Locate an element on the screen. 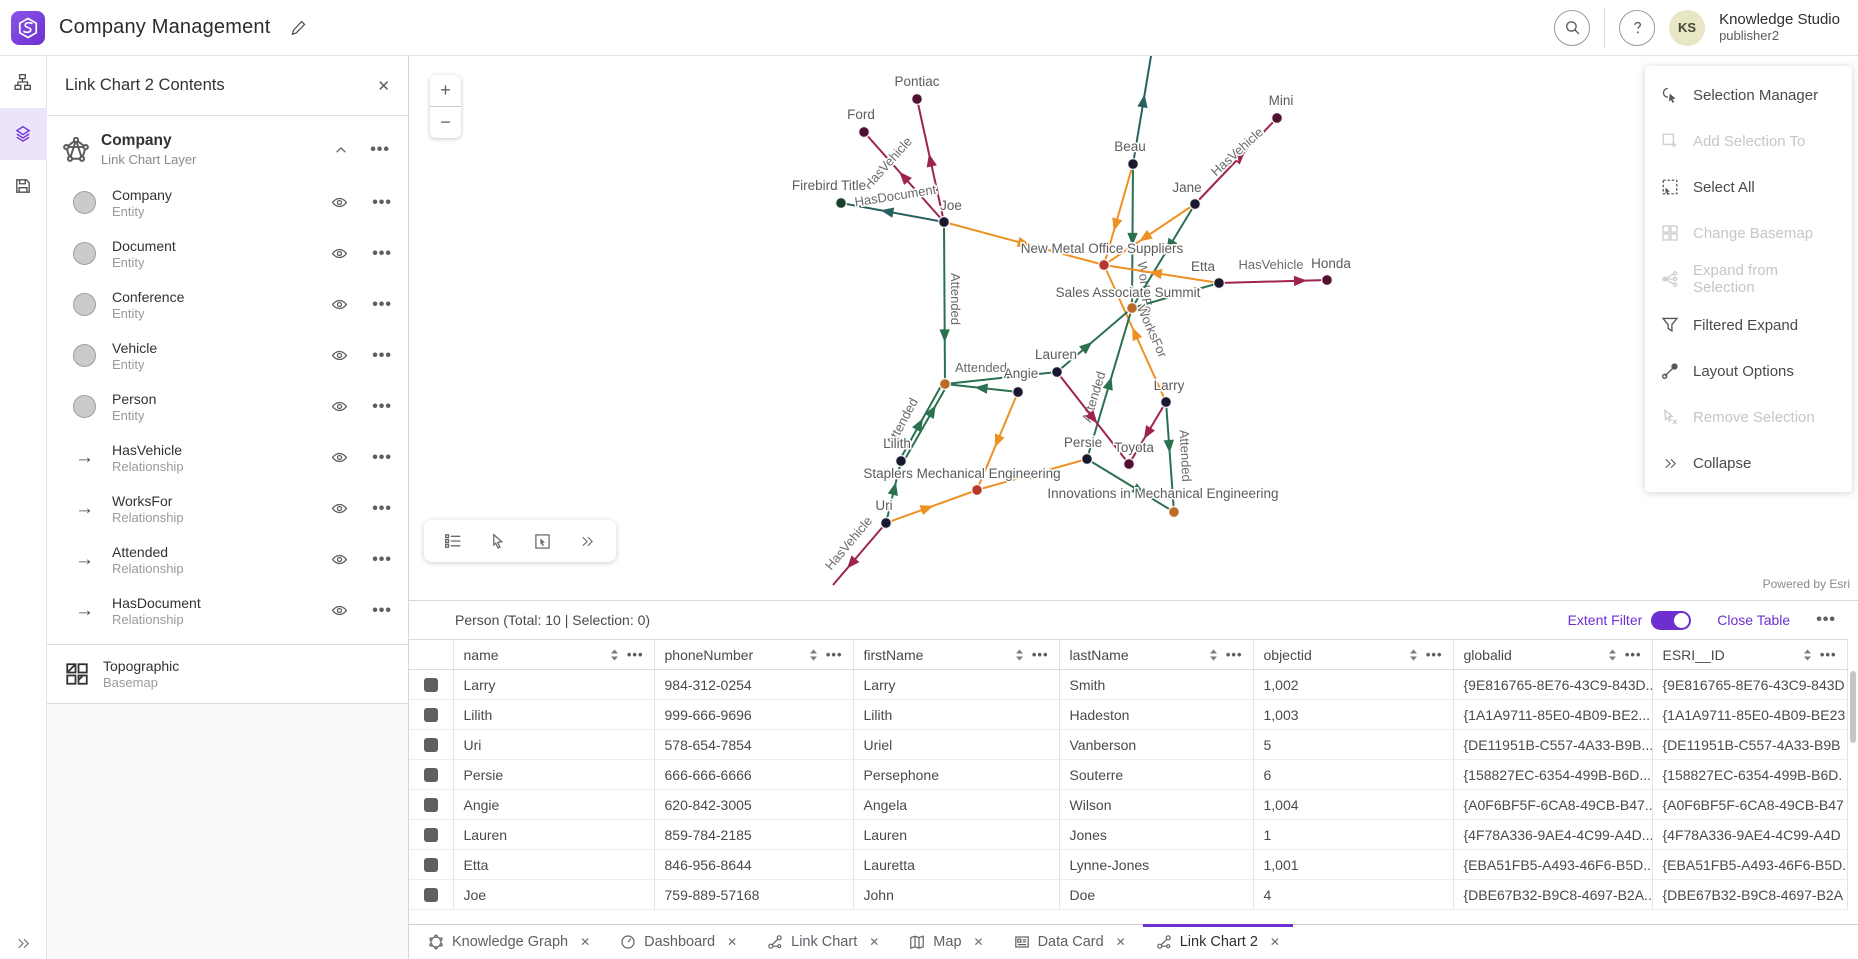 This screenshot has height=959, width=1858. menu-item-filtered-expand: Filtered Expand is located at coordinates (1748, 325).